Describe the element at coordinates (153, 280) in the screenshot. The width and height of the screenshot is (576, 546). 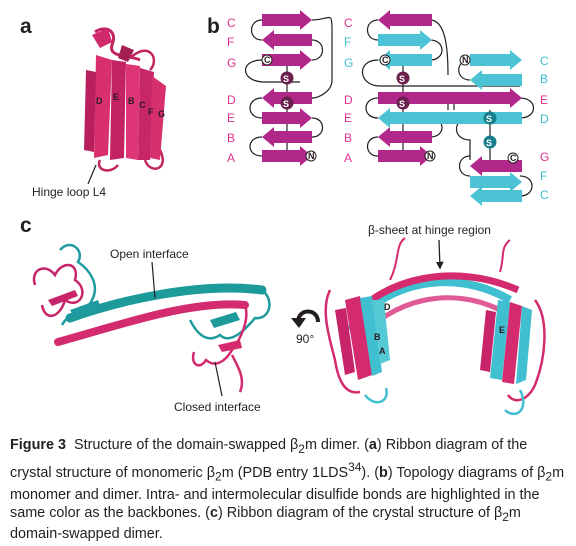
I see `open-interface-pointer` at that location.